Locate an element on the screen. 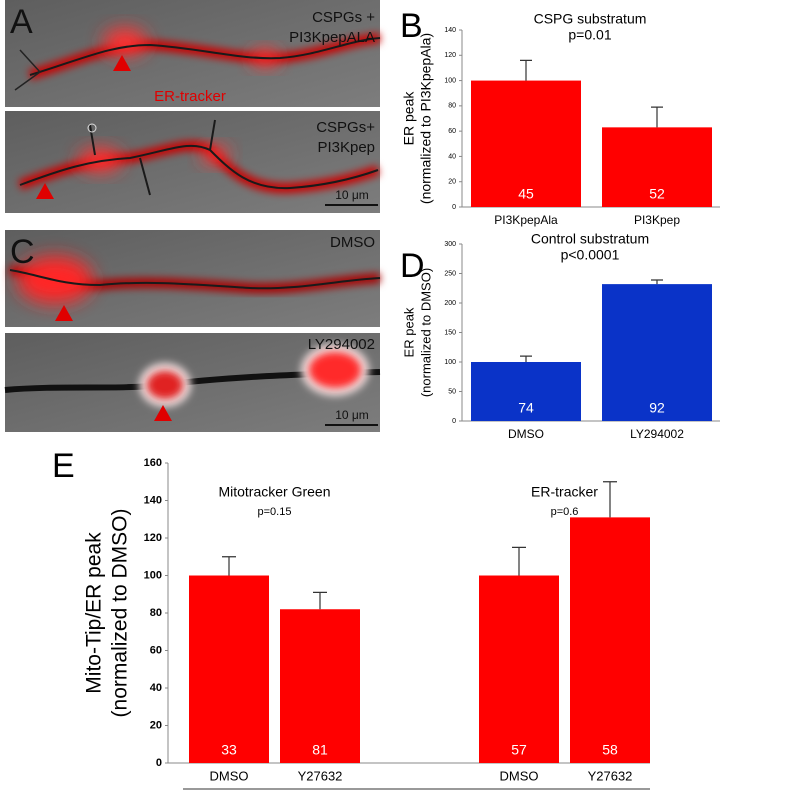 This screenshot has height=792, width=795. stain-label: ER-tracker is located at coordinates (190, 96).